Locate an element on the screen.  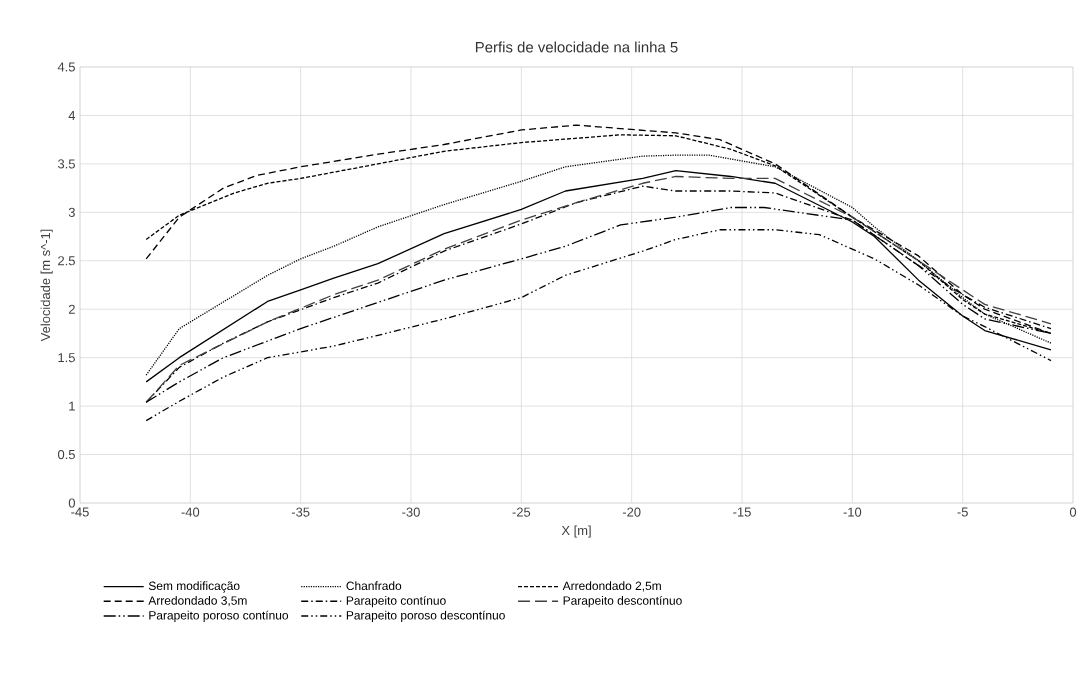
legend-label: Parapeito contínuo is located at coordinates (396, 601).